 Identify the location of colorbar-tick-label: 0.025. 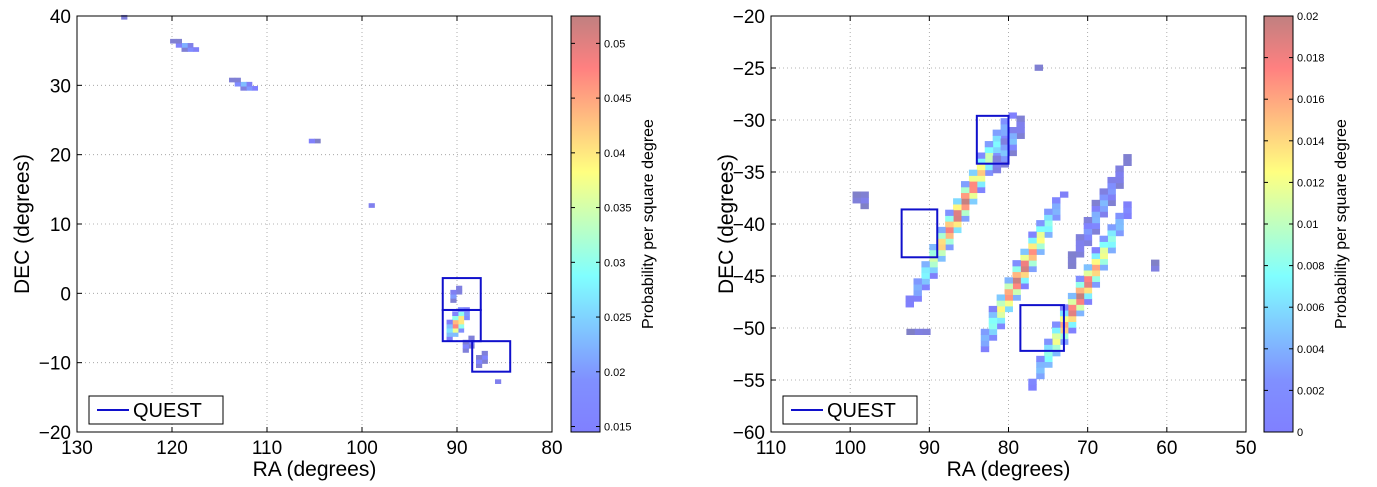
(618, 318).